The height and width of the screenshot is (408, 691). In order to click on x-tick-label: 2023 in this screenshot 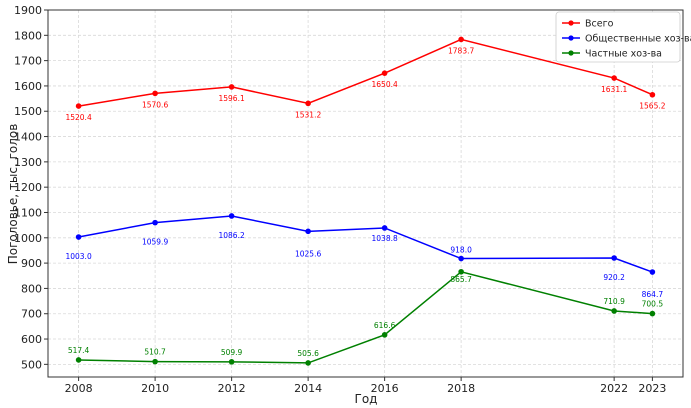, I will do `click(652, 388)`.